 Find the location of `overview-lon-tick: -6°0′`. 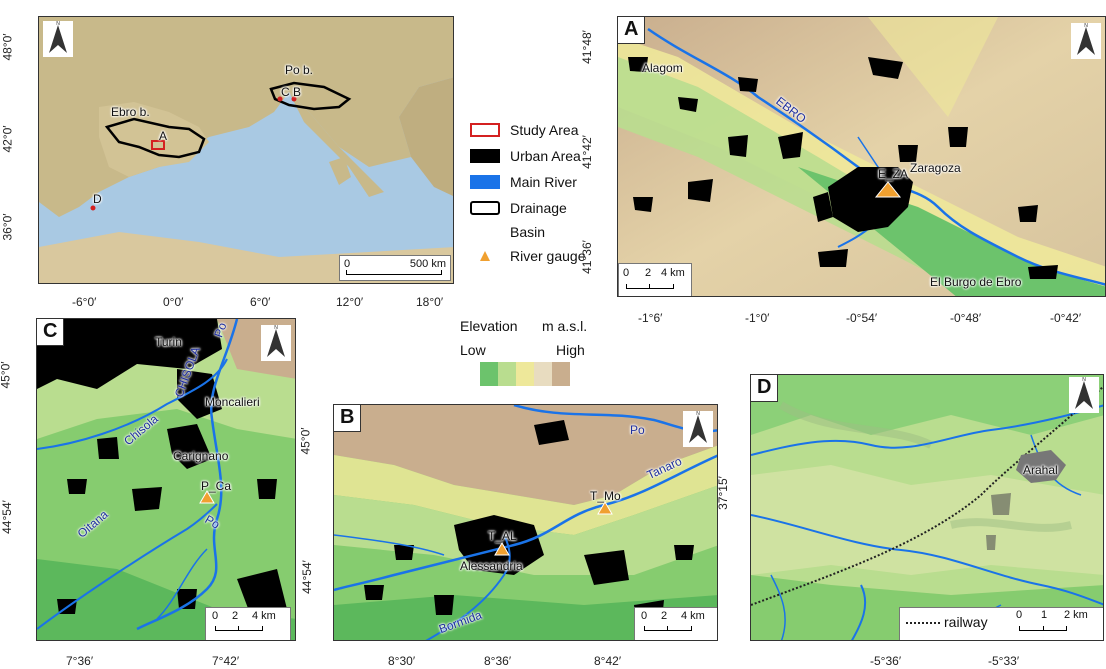

overview-lon-tick: -6°0′ is located at coordinates (84, 302).